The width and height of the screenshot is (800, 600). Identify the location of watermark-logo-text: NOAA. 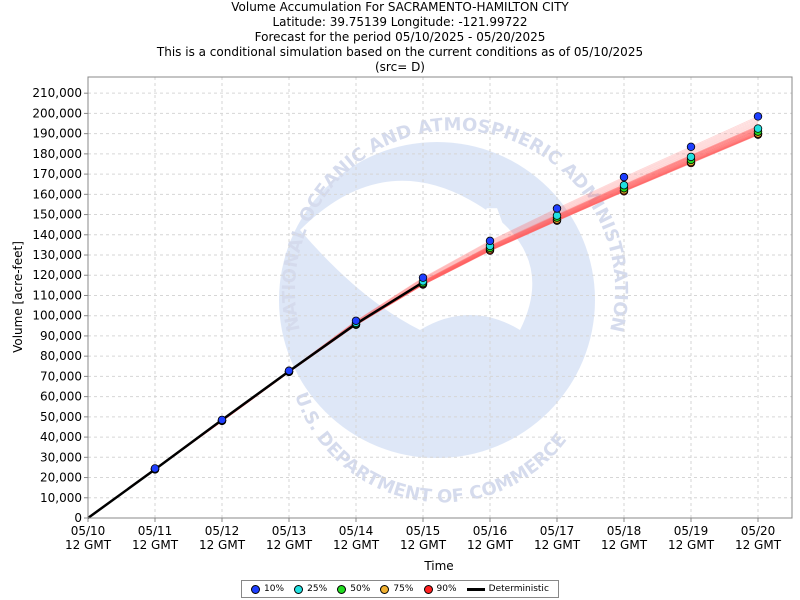
(436, 226).